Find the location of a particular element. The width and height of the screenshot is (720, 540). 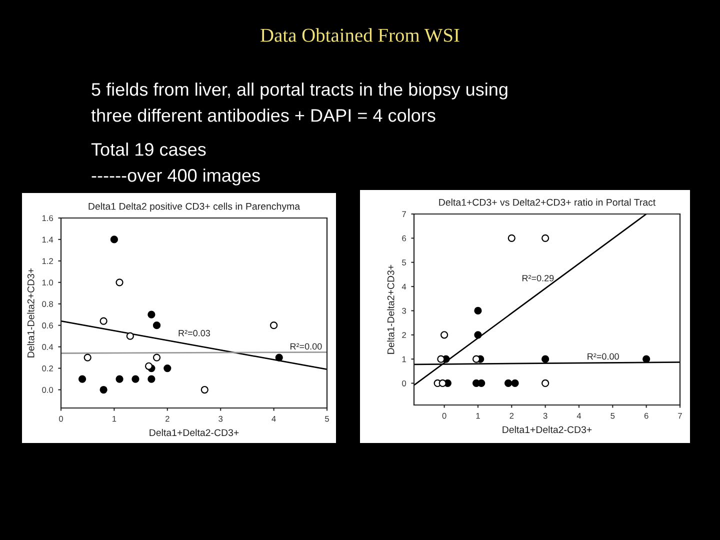

y-tick-label: 0.0 is located at coordinates (48, 389).